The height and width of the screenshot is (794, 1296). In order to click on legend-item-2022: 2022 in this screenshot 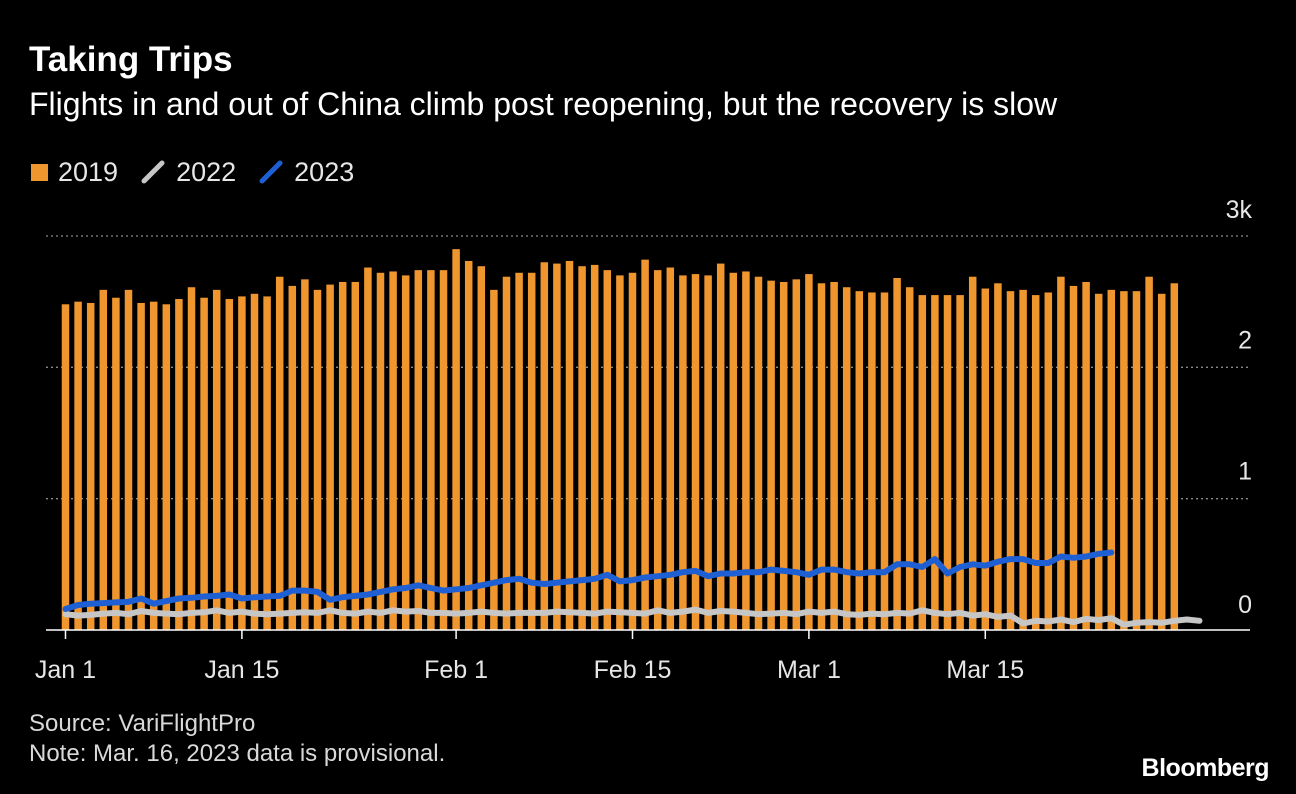, I will do `click(188, 172)`.